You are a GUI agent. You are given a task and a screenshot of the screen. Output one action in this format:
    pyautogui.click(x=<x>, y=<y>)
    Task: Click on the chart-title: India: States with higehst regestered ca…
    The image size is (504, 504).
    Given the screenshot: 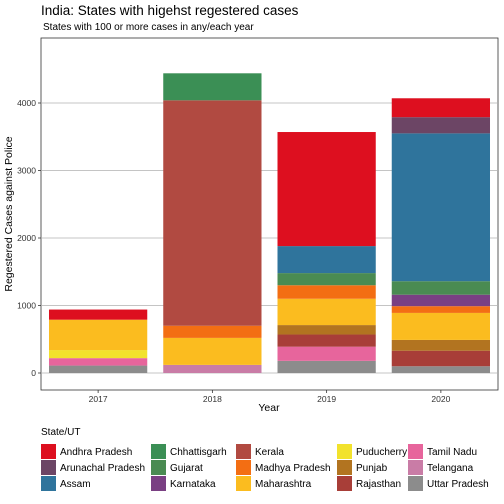 What is the action you would take?
    pyautogui.click(x=170, y=10)
    